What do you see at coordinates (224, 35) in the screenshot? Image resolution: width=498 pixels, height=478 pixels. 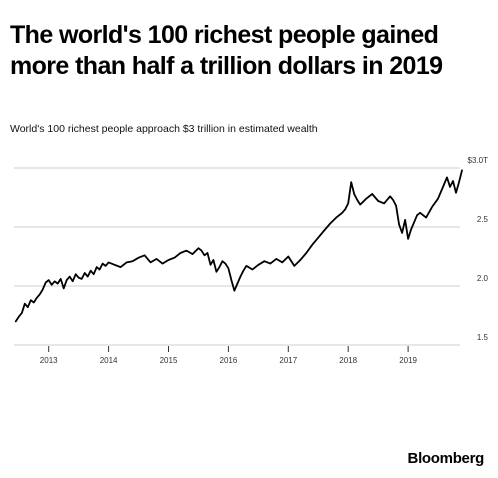 I see `headline-line-1: The world's 100 richest people gained` at bounding box center [224, 35].